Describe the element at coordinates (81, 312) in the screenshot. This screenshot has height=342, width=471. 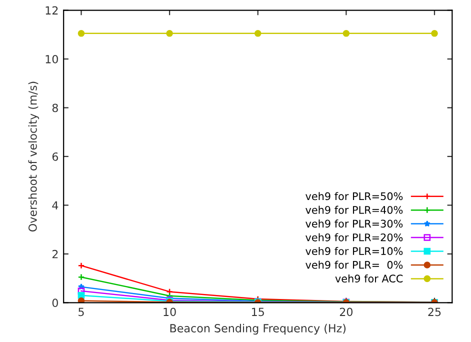
I see `x-tick-label: 5` at that location.